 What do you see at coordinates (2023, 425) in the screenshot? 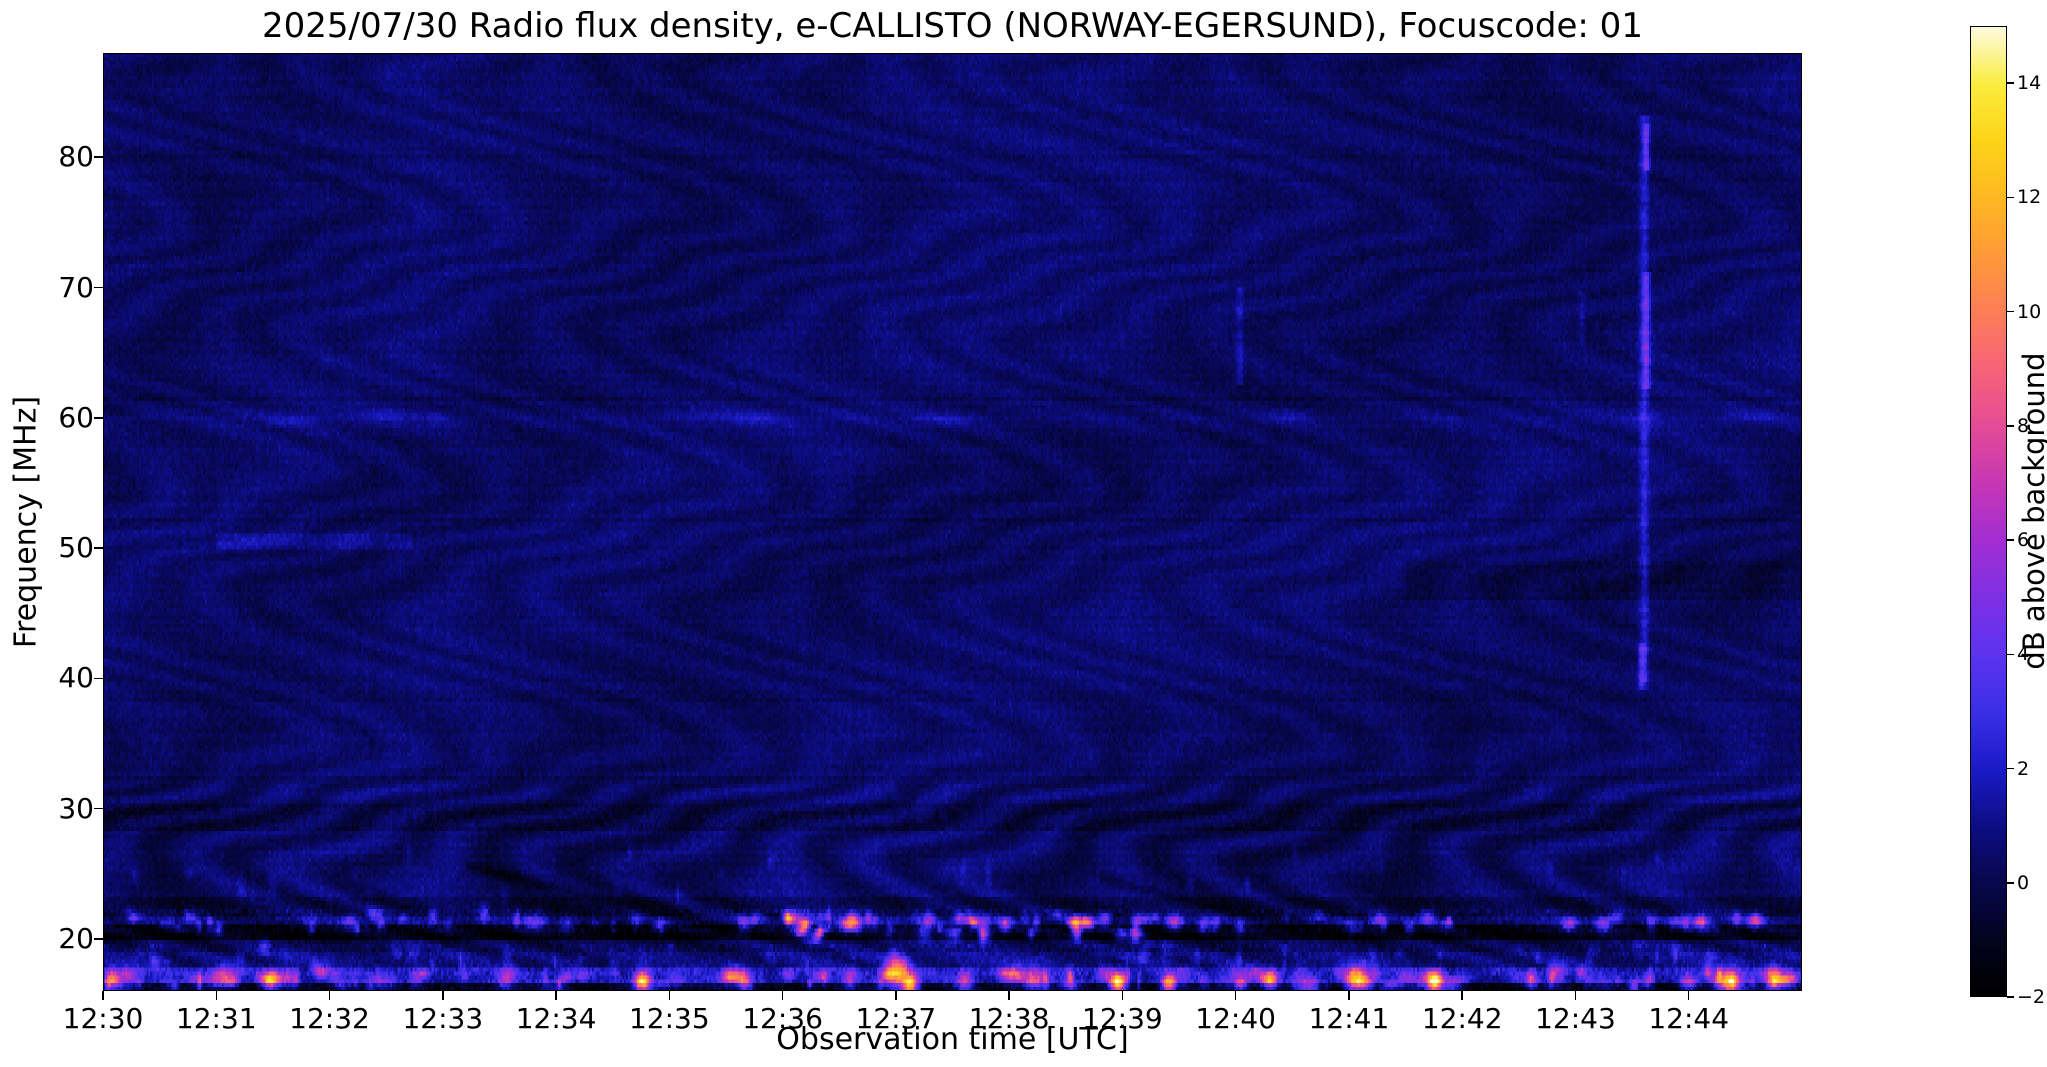
I see `colorbar-tick-label: 8` at bounding box center [2023, 425].